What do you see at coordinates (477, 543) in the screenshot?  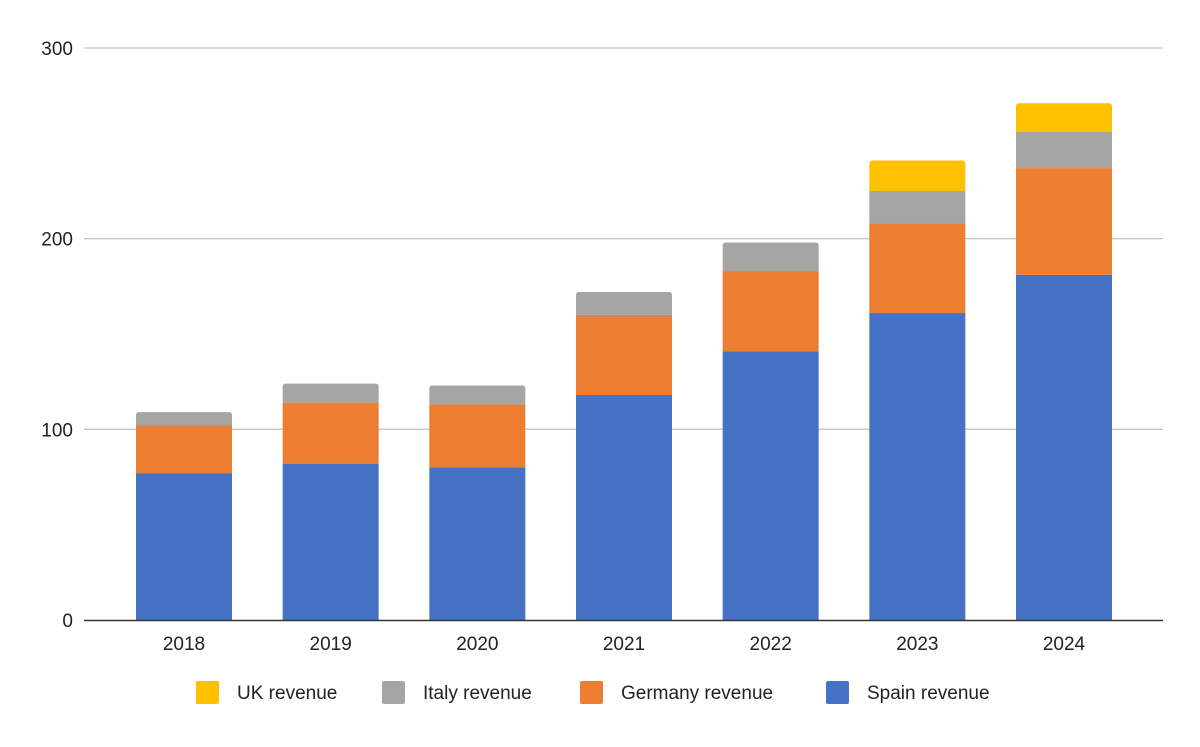 I see `bar-segment-spain-revenue-2020` at bounding box center [477, 543].